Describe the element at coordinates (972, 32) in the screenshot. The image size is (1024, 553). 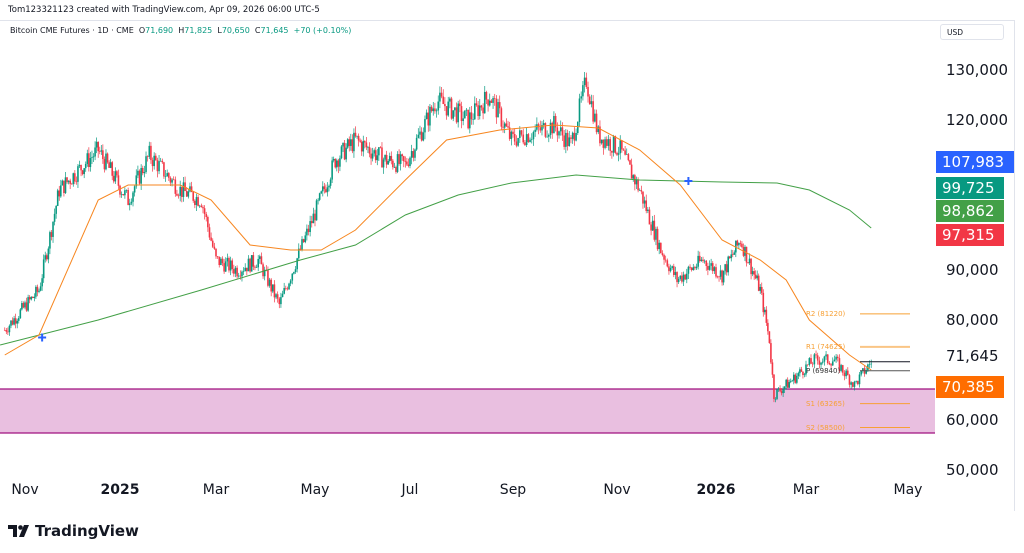
I see `currency-selector: USD` at that location.